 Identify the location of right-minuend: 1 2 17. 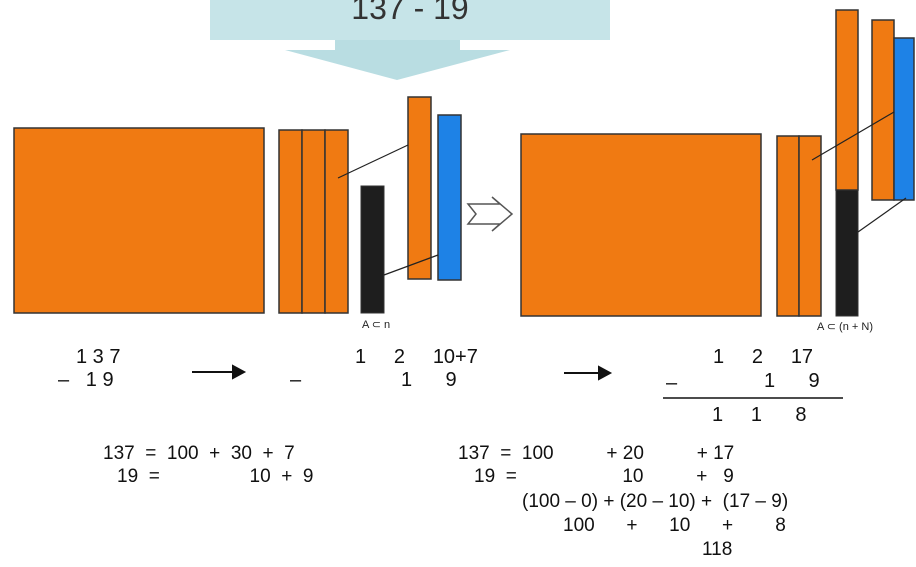
(763, 357).